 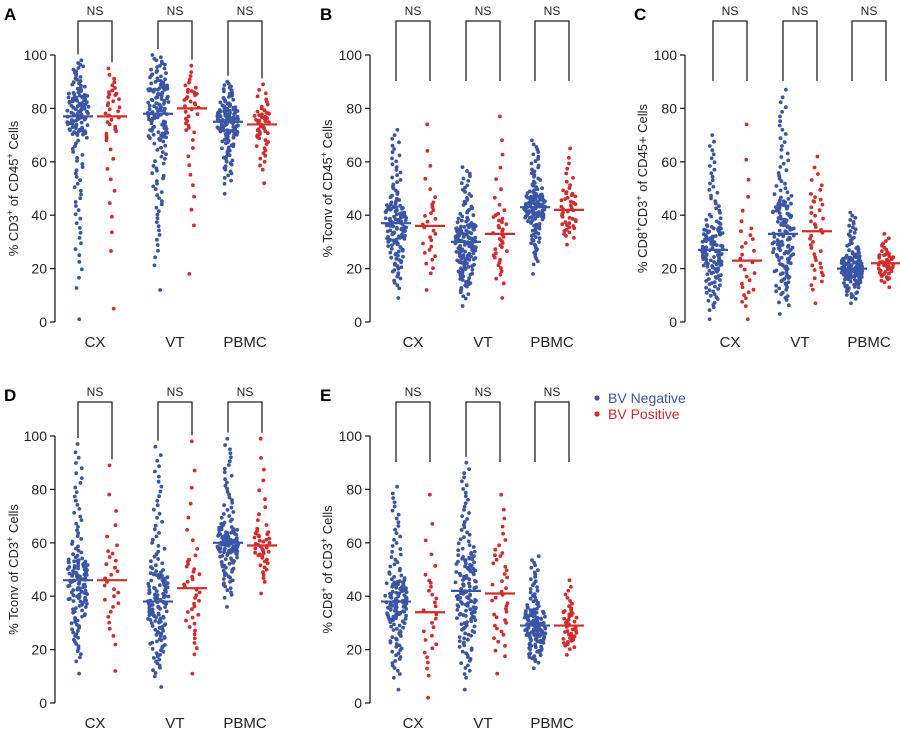 What do you see at coordinates (413, 558) in the screenshot?
I see `group-cx: CX NS` at bounding box center [413, 558].